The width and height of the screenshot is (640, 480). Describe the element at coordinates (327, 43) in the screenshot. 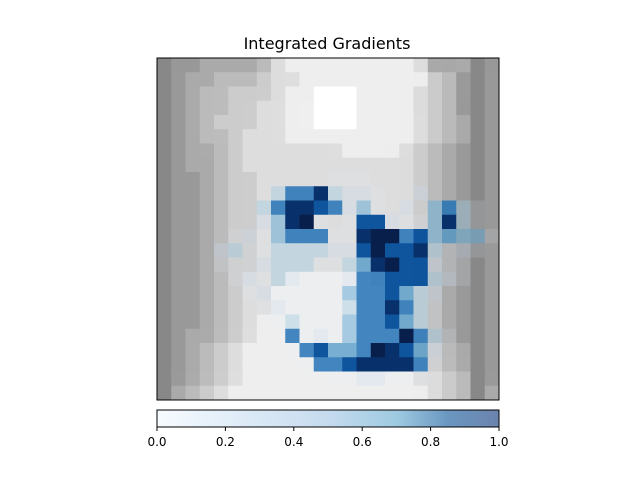

I see `chart-title: Integrated Gradients` at that location.